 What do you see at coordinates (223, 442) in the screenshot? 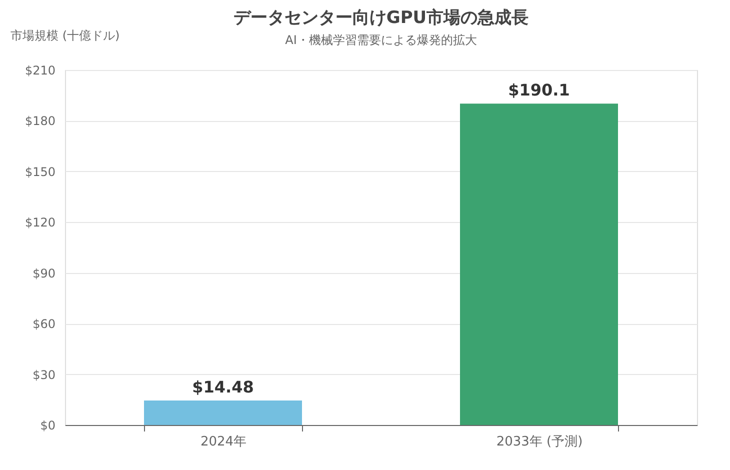
I see `x-tick-label: 2024年` at bounding box center [223, 442].